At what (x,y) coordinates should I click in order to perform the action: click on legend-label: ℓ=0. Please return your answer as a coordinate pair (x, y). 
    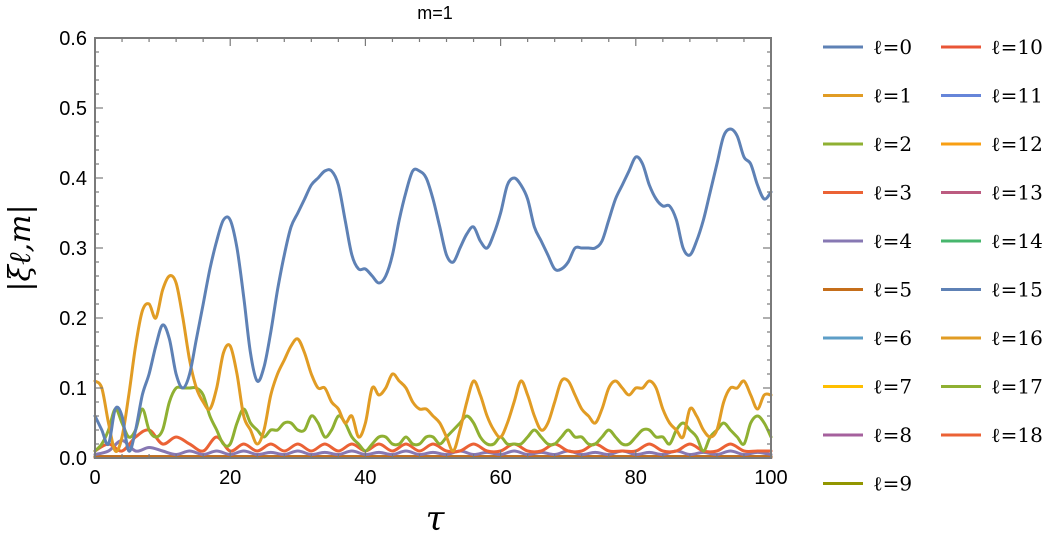
    Looking at the image, I should click on (892, 47).